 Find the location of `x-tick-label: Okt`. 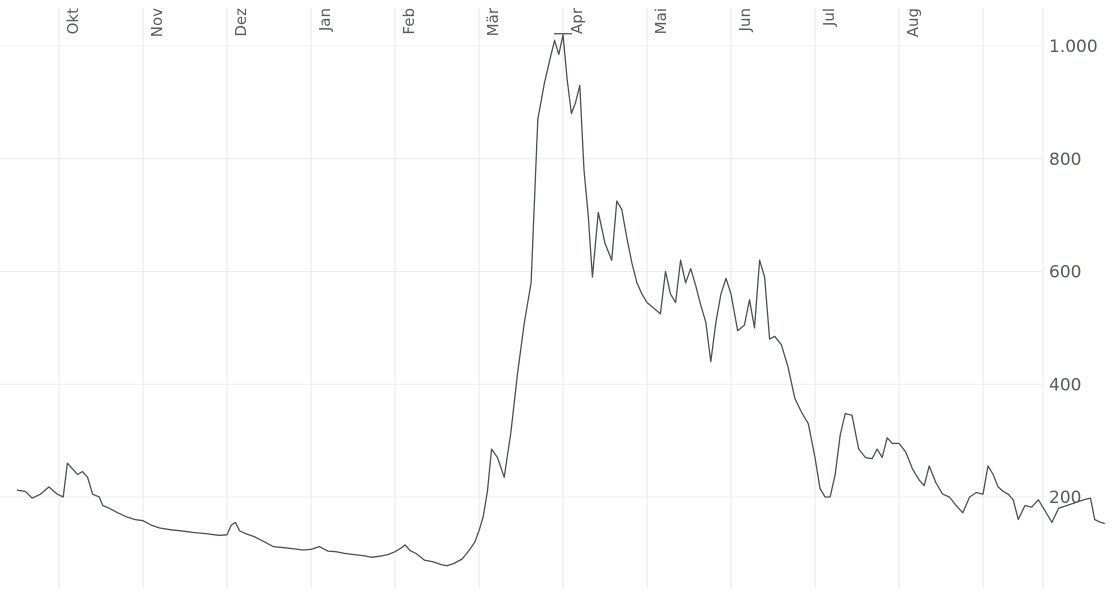

x-tick-label: Okt is located at coordinates (73, 21).